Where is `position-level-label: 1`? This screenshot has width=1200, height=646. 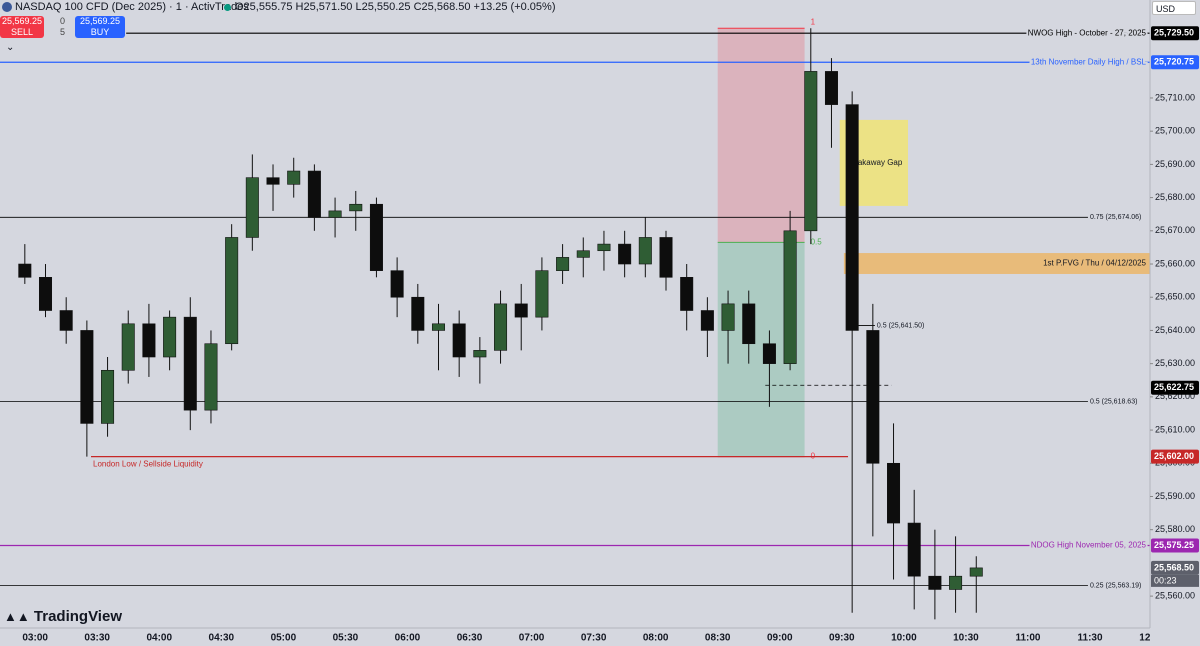 position-level-label: 1 is located at coordinates (813, 21).